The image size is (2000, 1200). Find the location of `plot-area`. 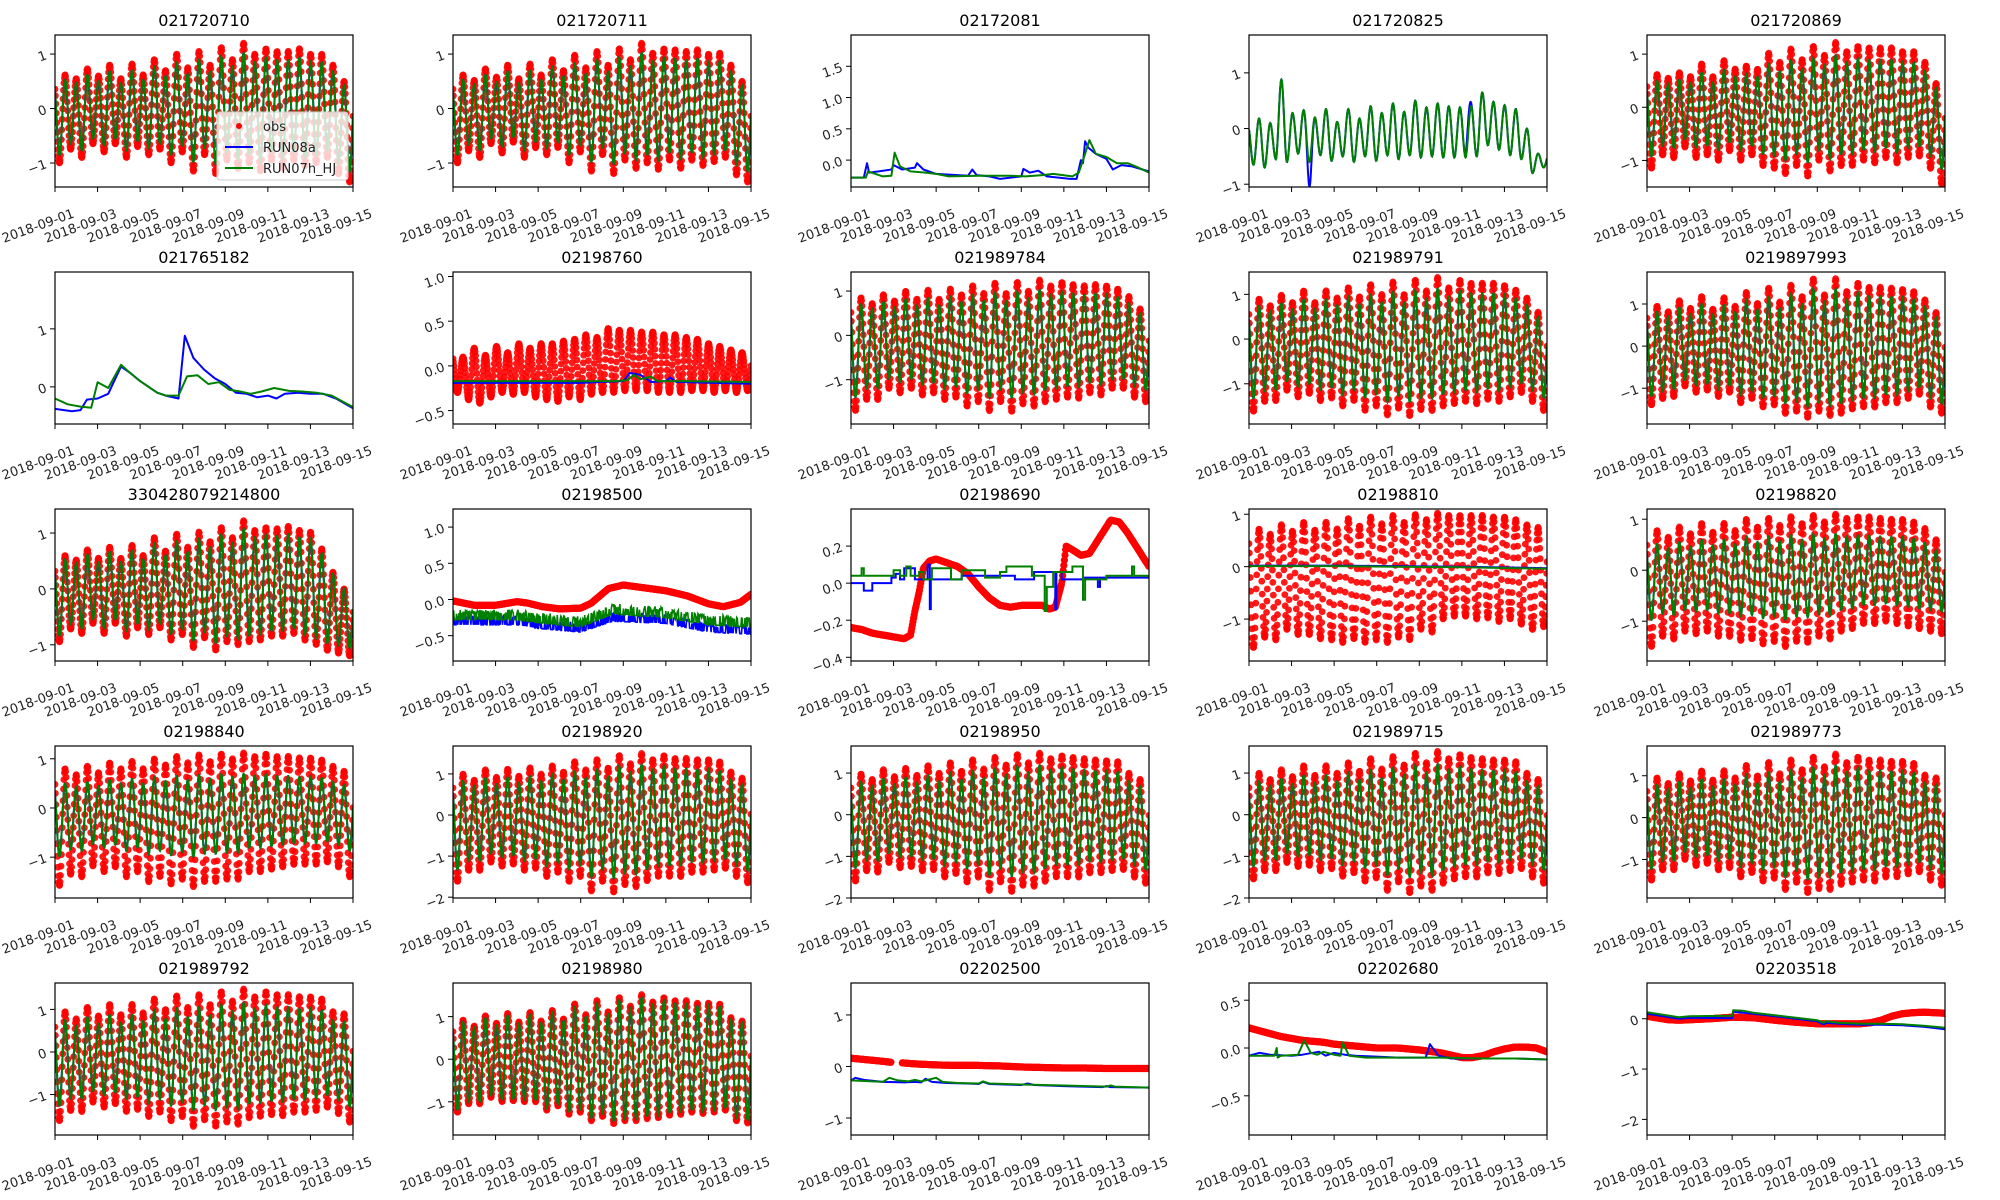

plot-area is located at coordinates (204, 373).